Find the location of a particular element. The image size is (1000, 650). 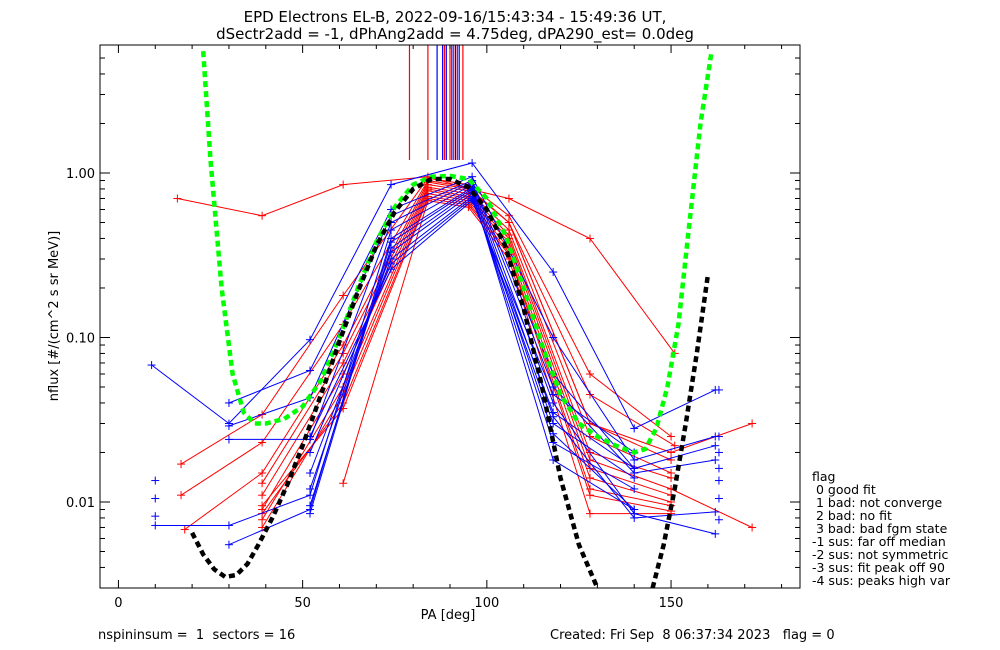

legend-title: flag is located at coordinates (823, 476).